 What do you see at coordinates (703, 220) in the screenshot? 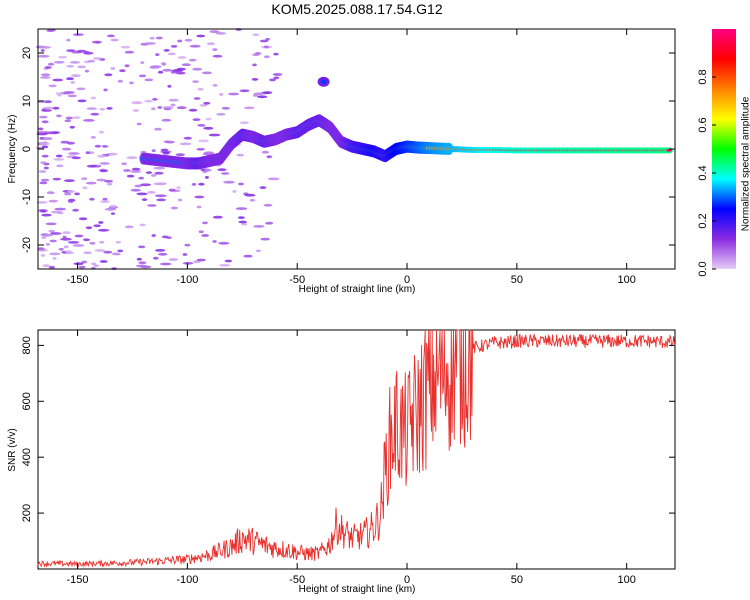
I see `colorbar-tick-label: 0.2` at bounding box center [703, 220].